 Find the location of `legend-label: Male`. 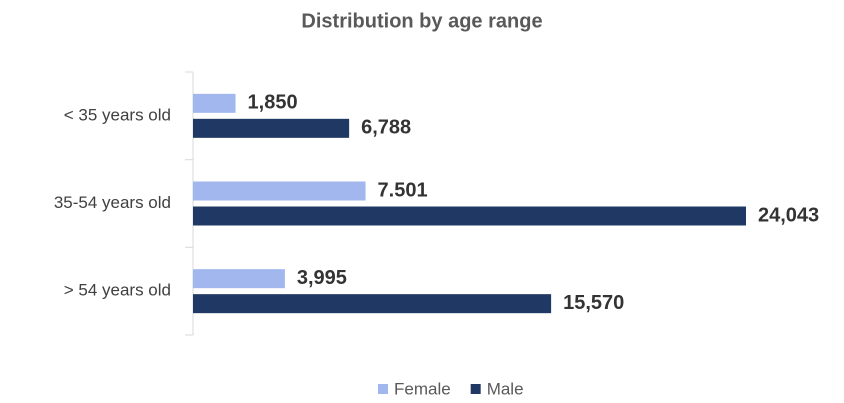

legend-label: Male is located at coordinates (505, 388).